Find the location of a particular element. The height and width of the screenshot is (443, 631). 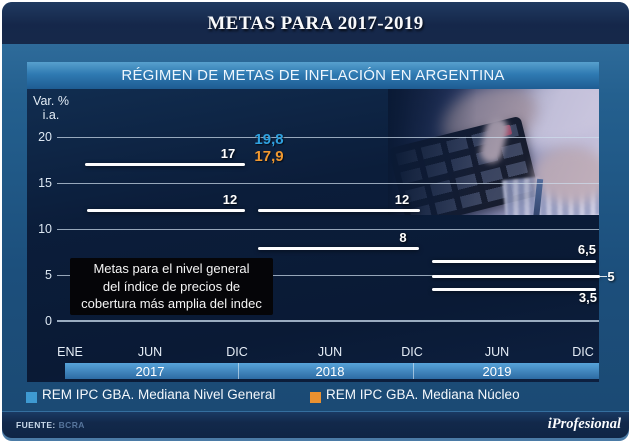

year-label-2018: 2018 is located at coordinates (330, 371).